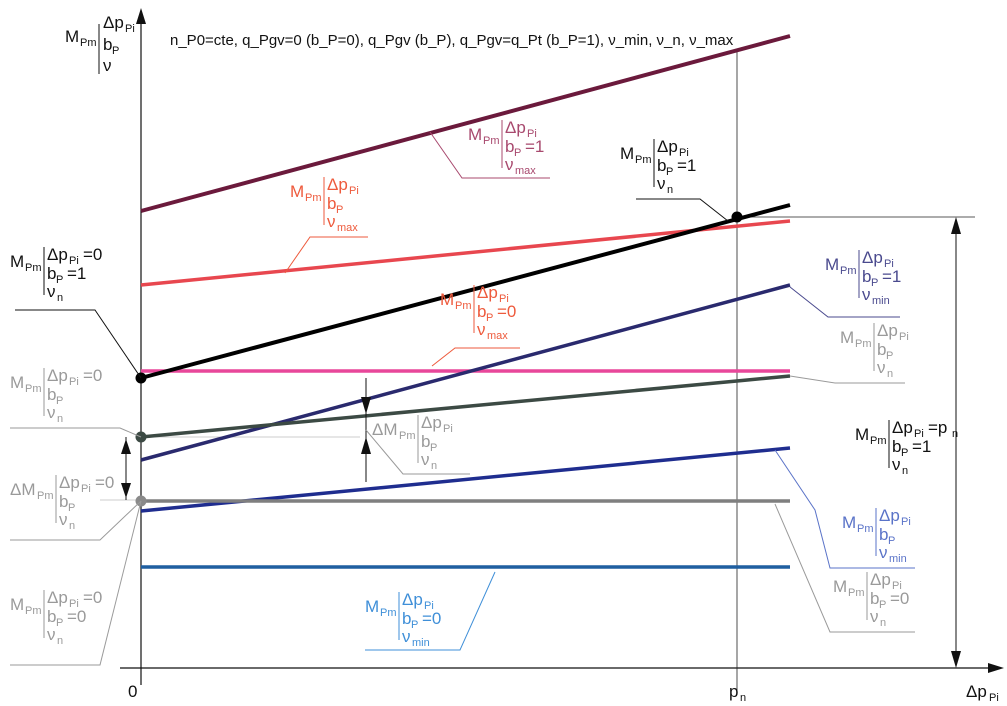  Describe the element at coordinates (56, 274) in the screenshot. I see `label-vn-bp1-origin: M Pm Δp Pi =0 b P =1 ν n` at that location.